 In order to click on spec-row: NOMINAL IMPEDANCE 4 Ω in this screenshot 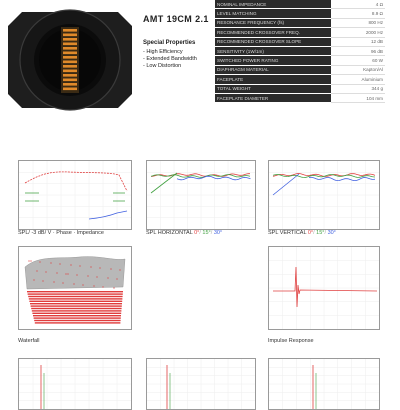, I will do `click(300, 5)`.